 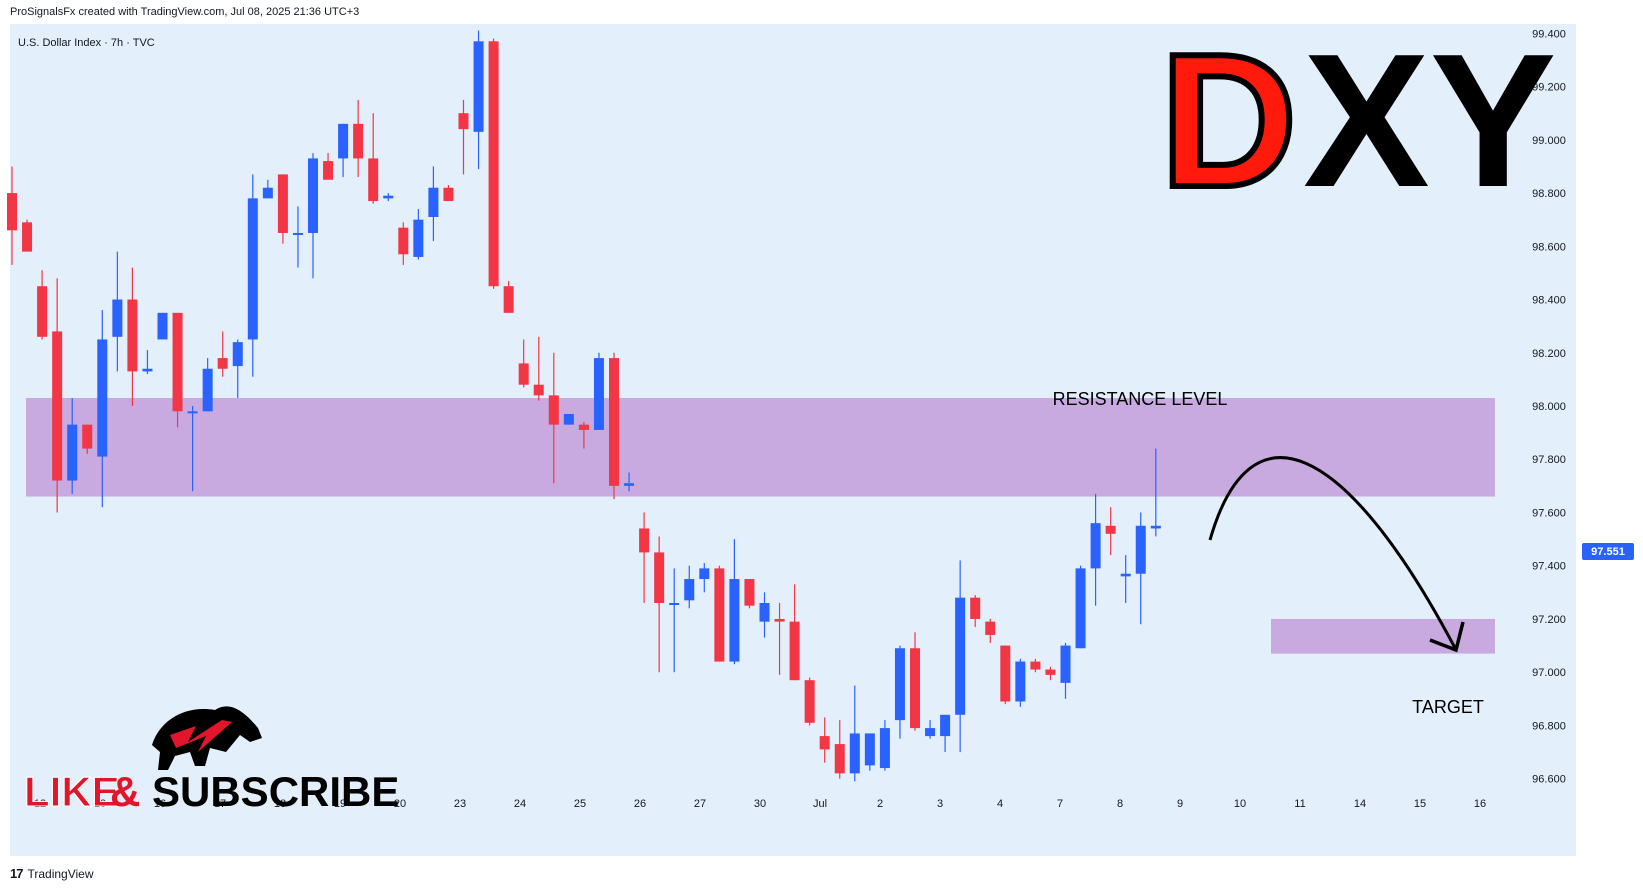 I want to click on like-text: LIKE, so click(x=72, y=791).